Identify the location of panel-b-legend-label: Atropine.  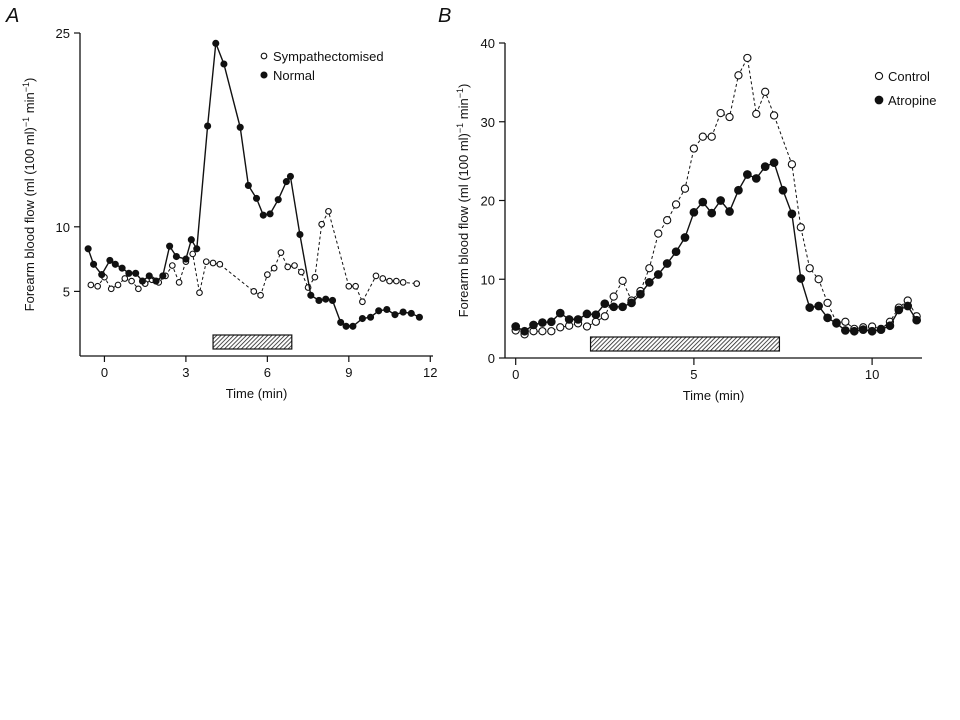
(912, 100).